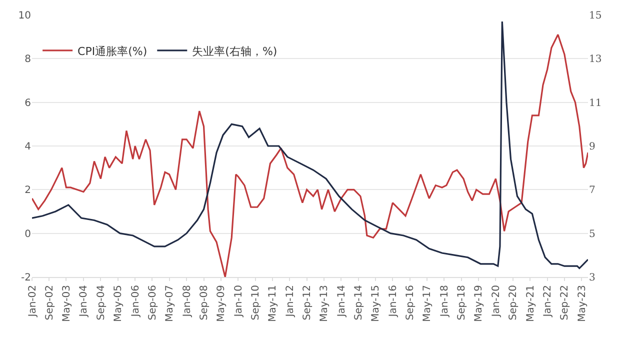  Describe the element at coordinates (24, 16) in the screenshot. I see `y-tick-label: 10` at that location.